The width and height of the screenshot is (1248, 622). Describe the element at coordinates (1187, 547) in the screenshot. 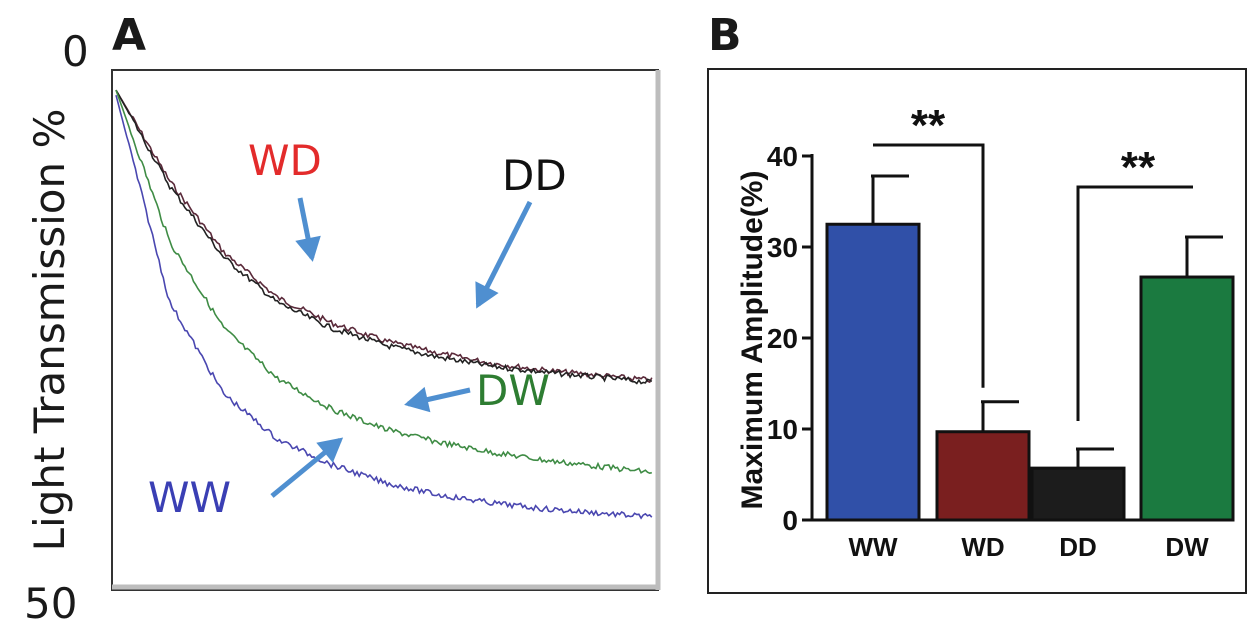

I see `x-tick-label-dw: DW` at that location.